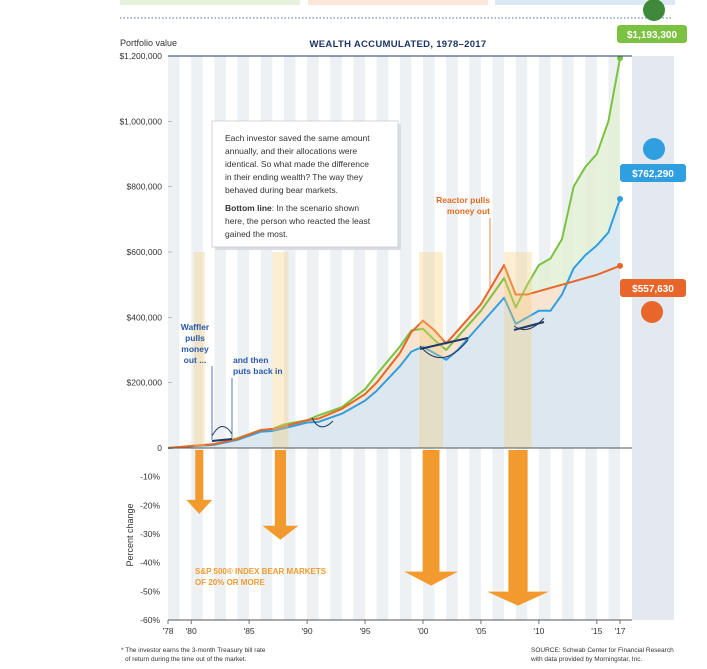  I want to click on waffler-label: Waffler, so click(195, 327).